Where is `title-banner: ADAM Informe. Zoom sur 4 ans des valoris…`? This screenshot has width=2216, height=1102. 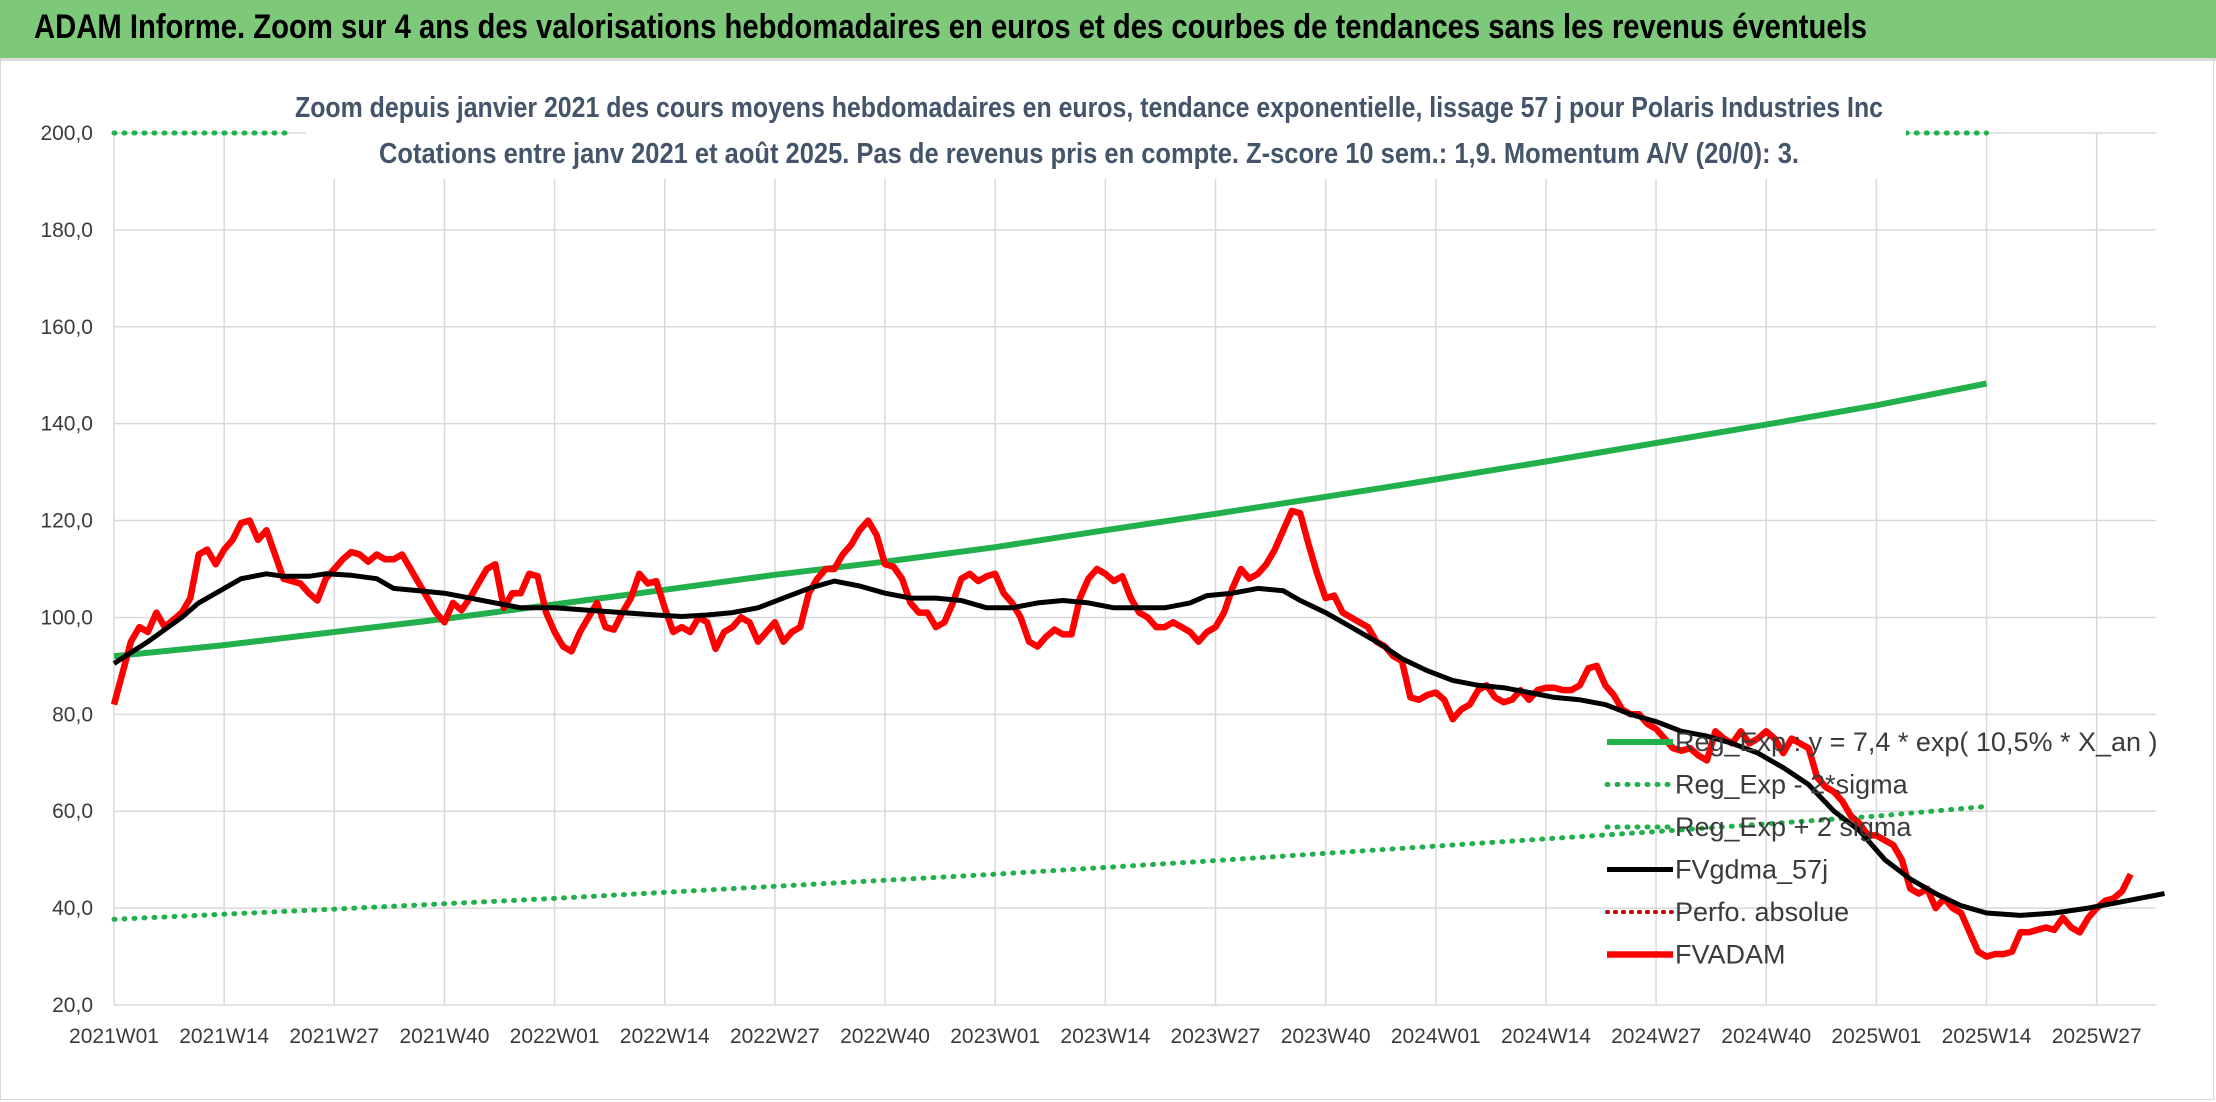 title-banner: ADAM Informe. Zoom sur 4 ans des valoris… is located at coordinates (1108, 30).